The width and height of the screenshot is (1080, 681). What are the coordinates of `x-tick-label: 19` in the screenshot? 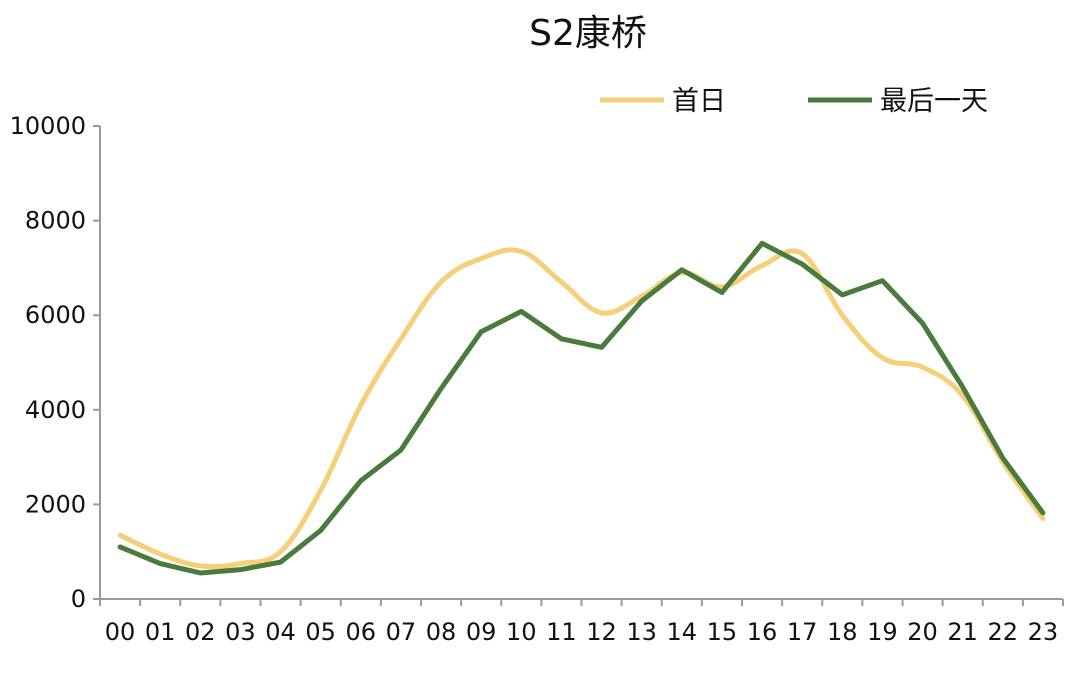 It's located at (882, 632).